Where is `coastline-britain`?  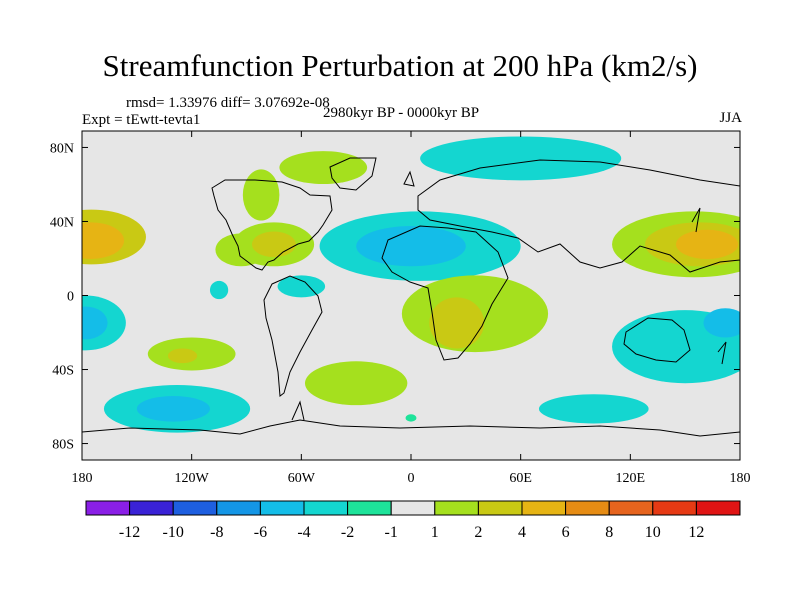 coastline-britain is located at coordinates (409, 178).